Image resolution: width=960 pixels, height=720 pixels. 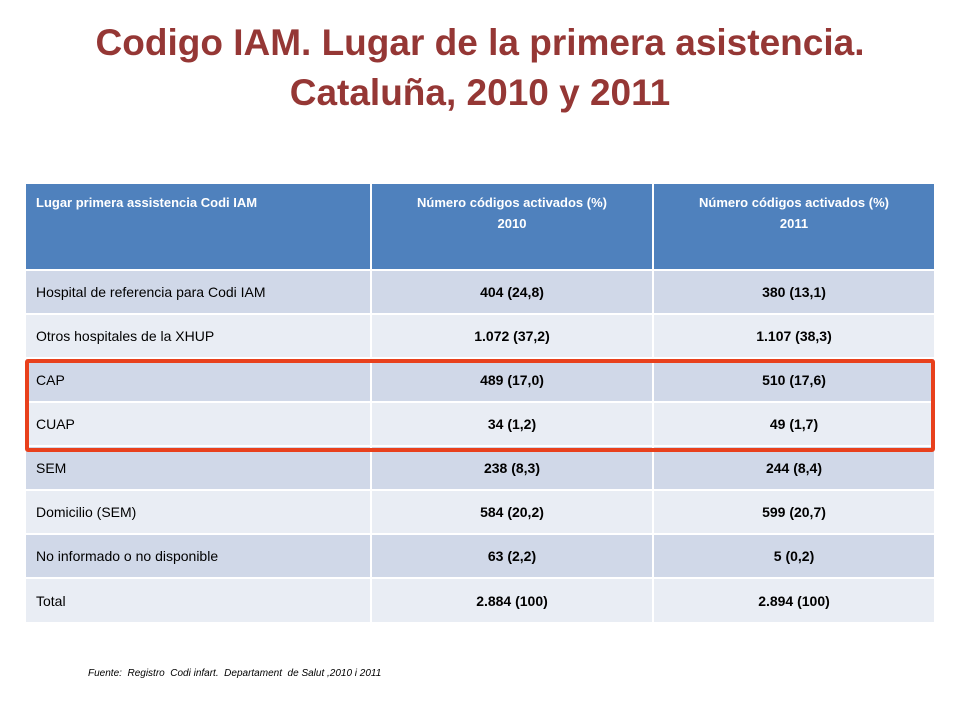 I want to click on row-value-2011: 244 (8,4), so click(x=793, y=467).